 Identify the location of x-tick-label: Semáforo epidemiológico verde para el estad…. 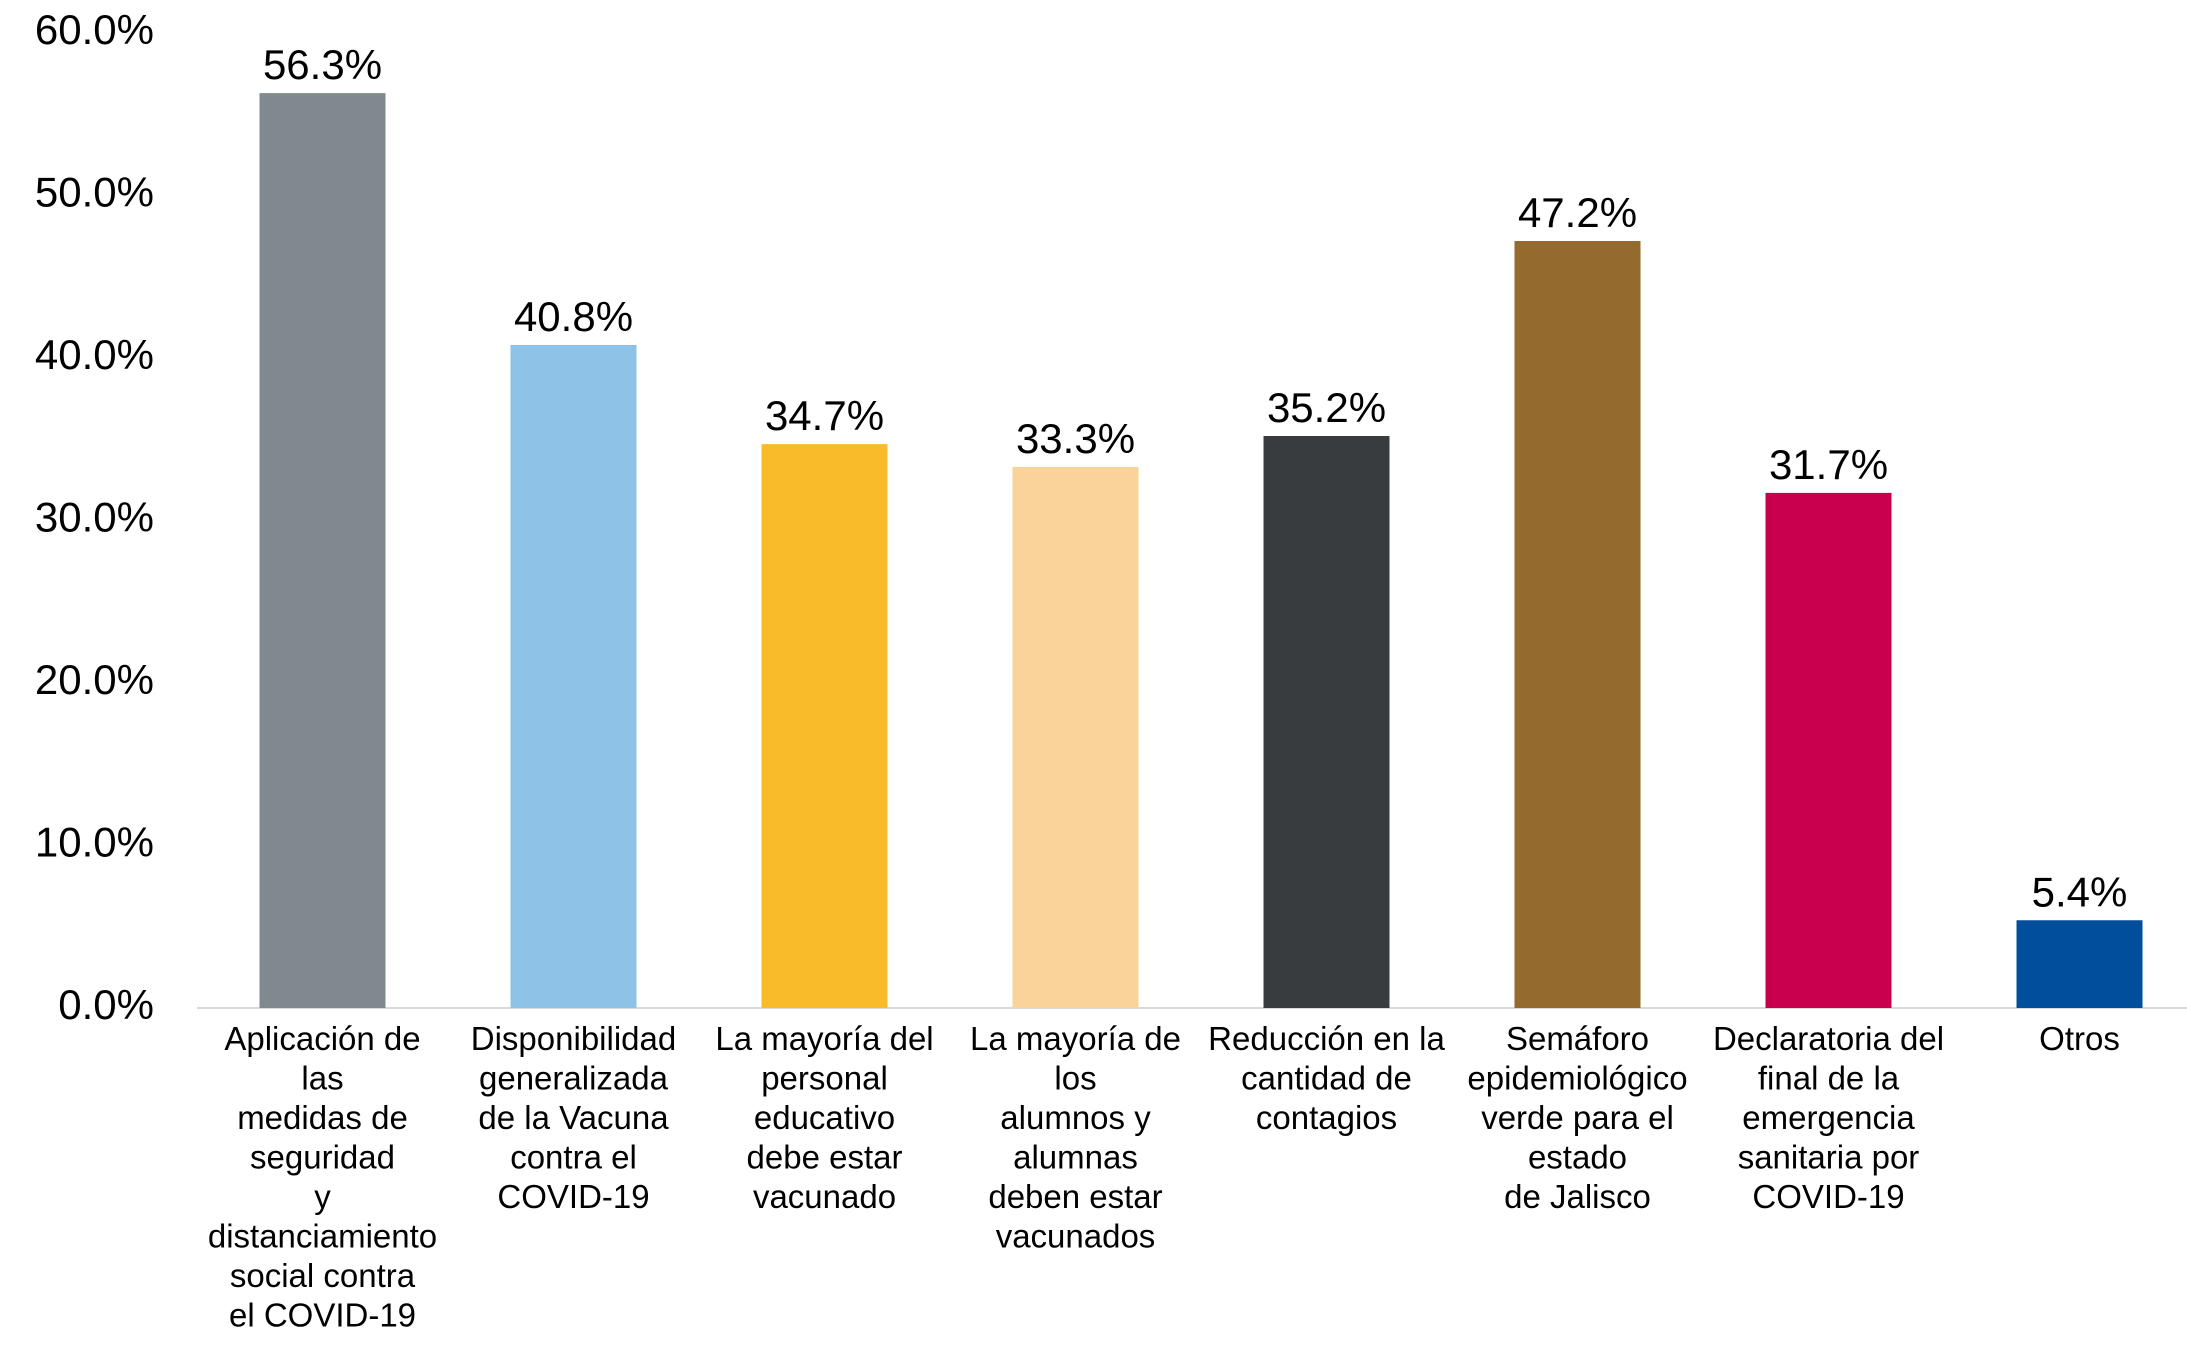
(1577, 1117).